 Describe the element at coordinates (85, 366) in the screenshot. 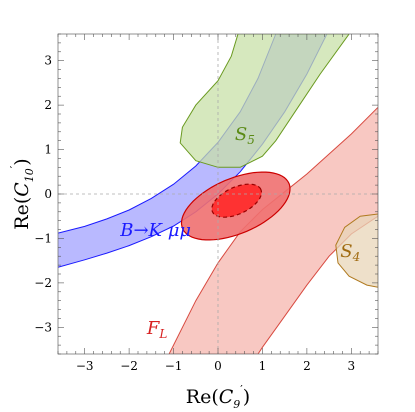

I see `x-tick-label: −3` at that location.